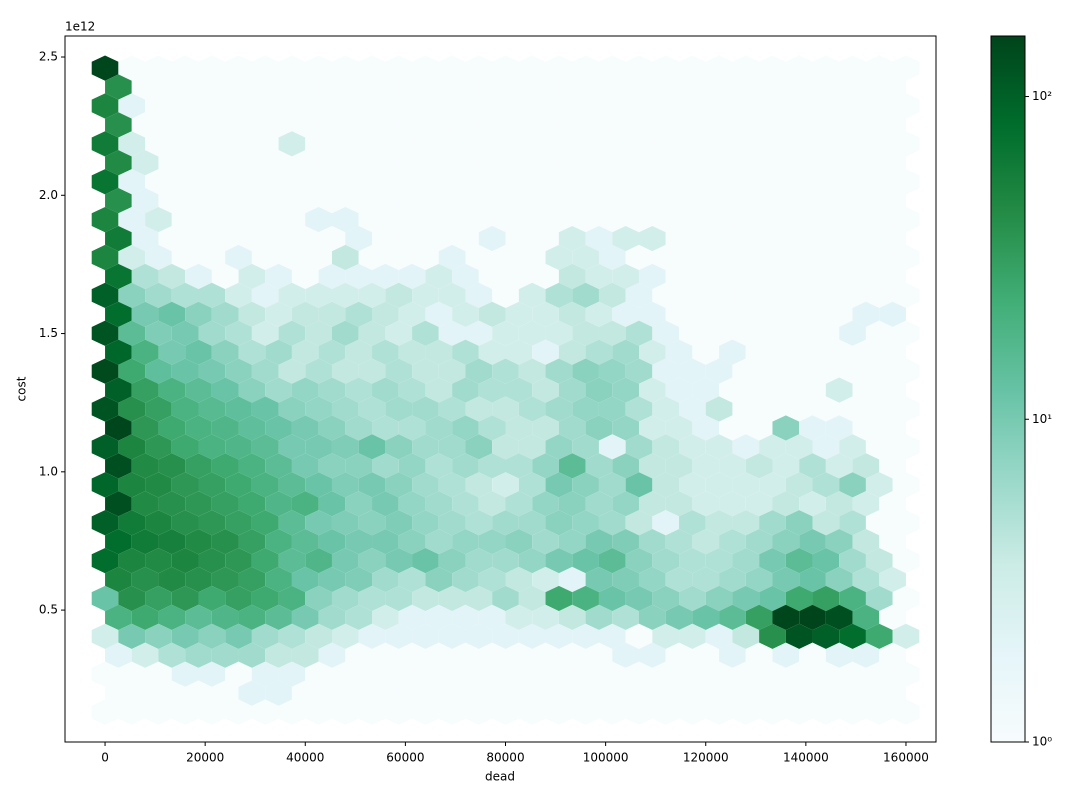  What do you see at coordinates (48, 57) in the screenshot?
I see `y-tick-label: 2.5` at bounding box center [48, 57].